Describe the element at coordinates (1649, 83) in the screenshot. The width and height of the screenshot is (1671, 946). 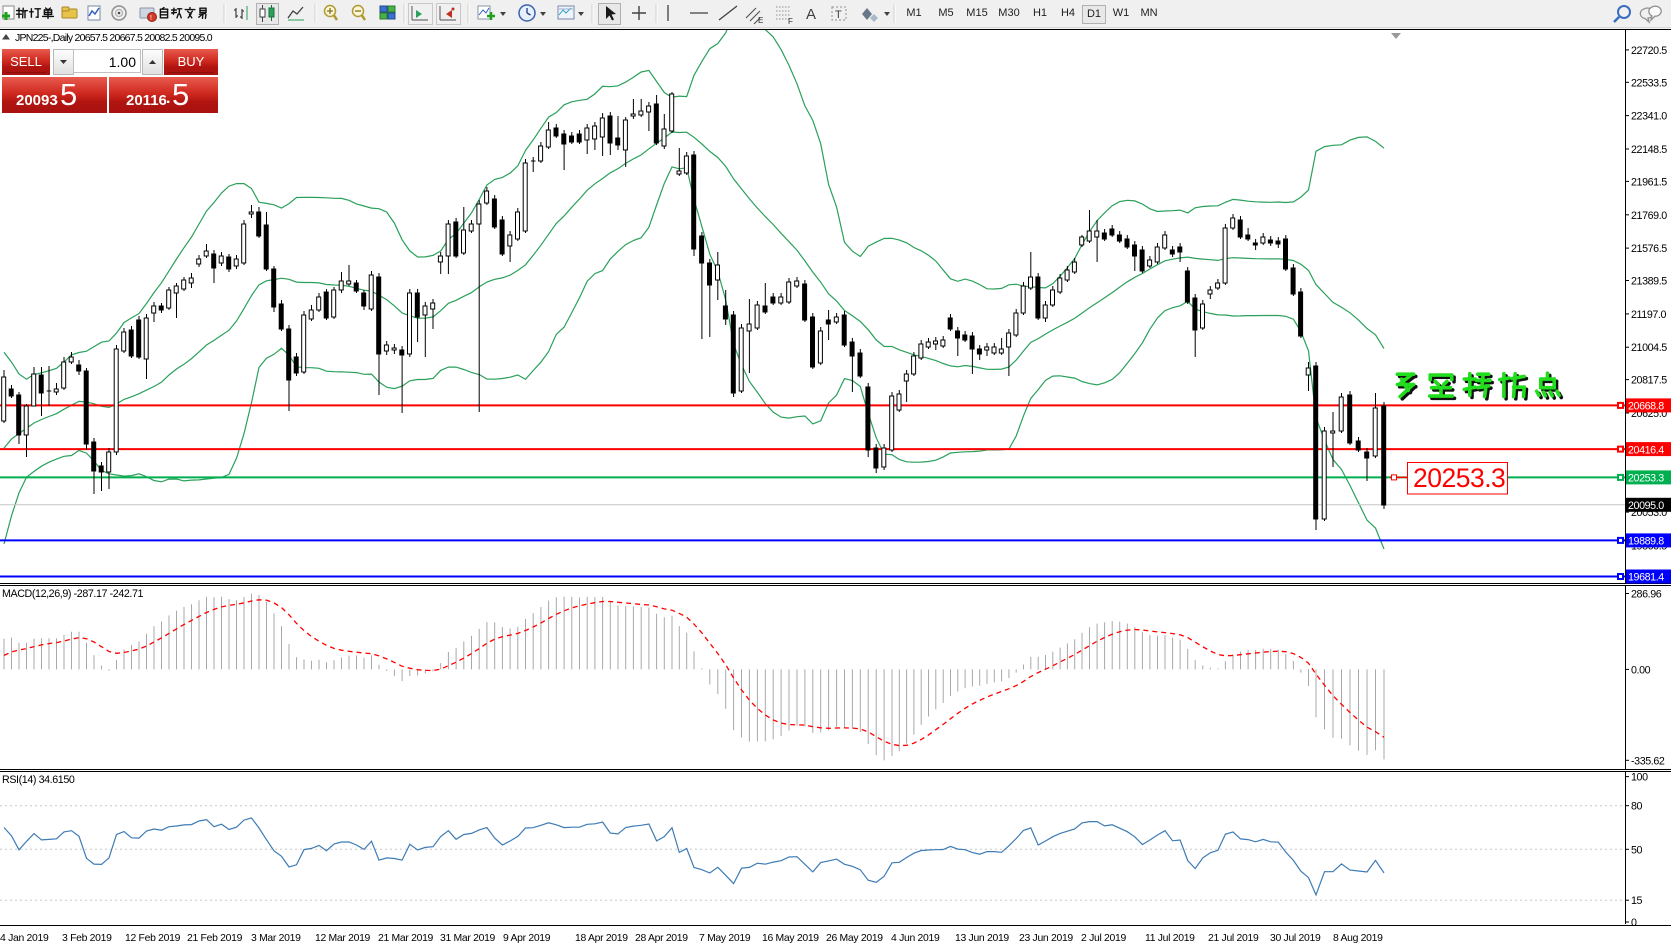
I see `svg-text: 22533.5` at that location.